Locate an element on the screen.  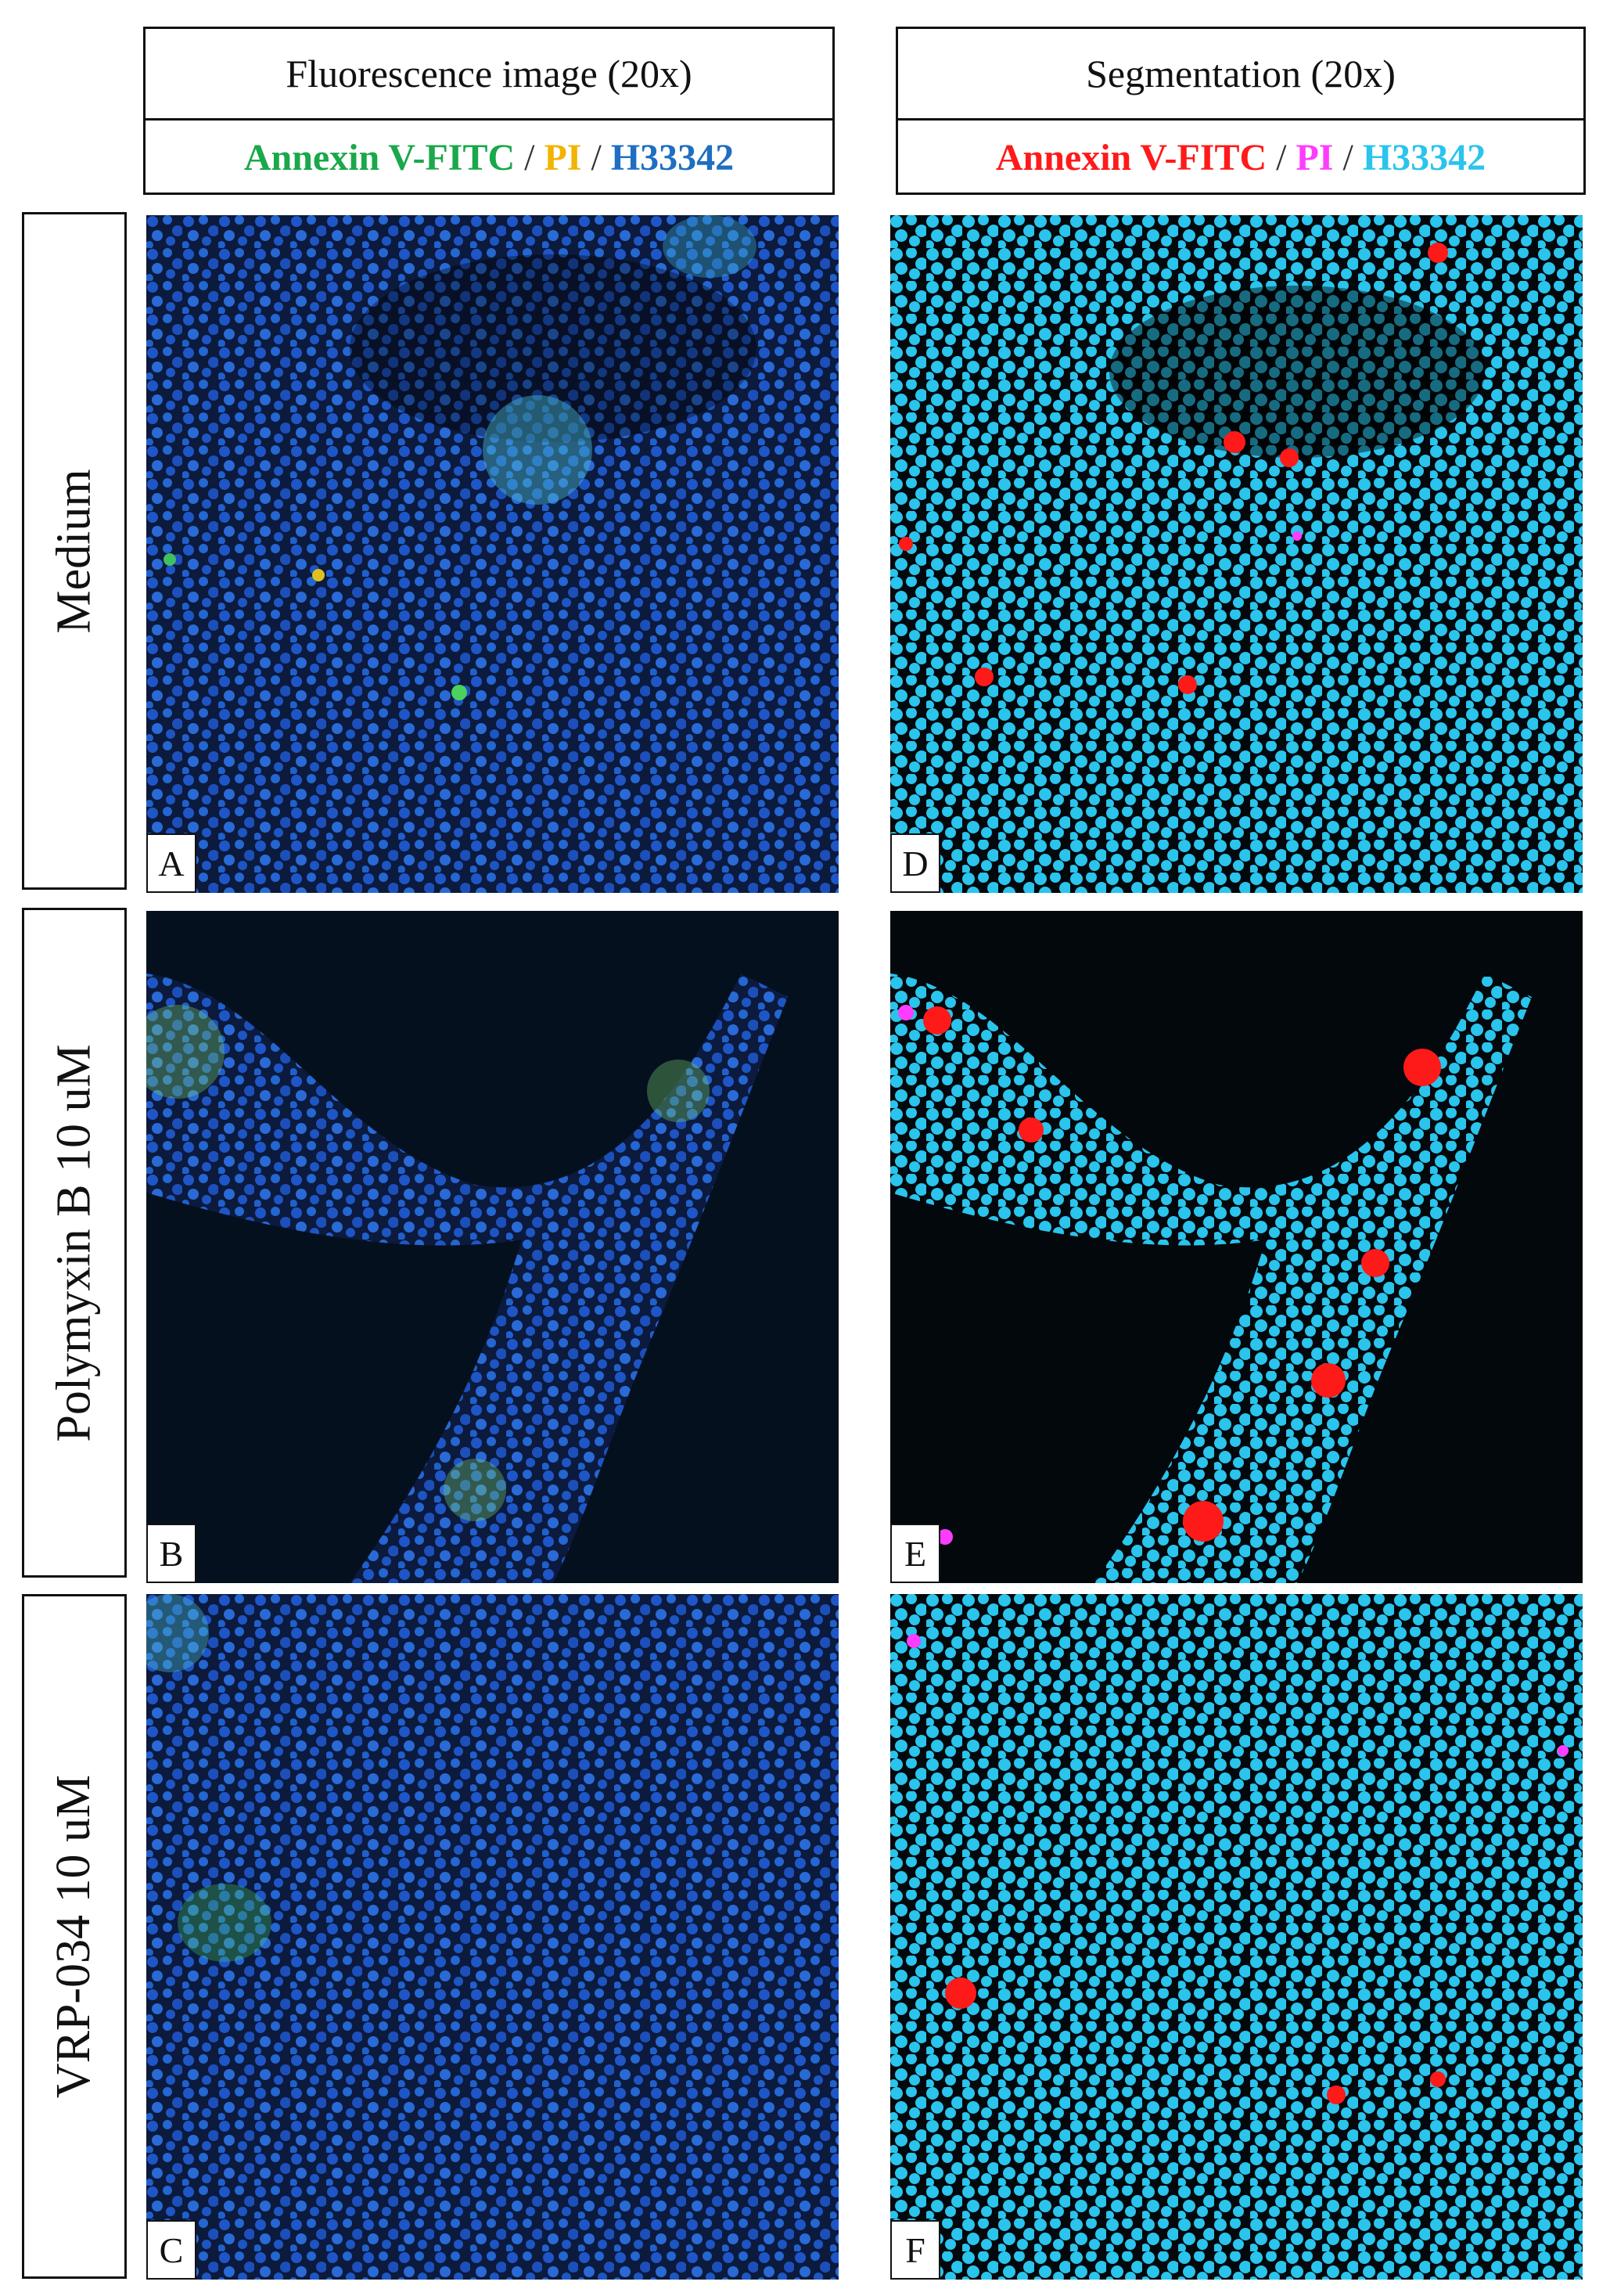
row-label-box: VRP-034 10 uM is located at coordinates (74, 1937).